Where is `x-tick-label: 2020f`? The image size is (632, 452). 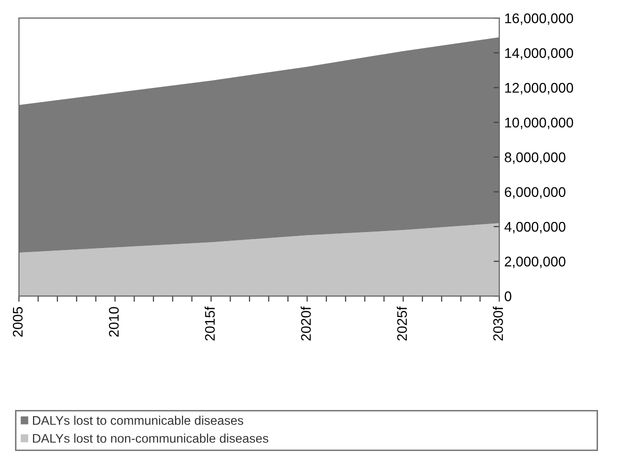
x-tick-label: 2020f is located at coordinates (305, 323).